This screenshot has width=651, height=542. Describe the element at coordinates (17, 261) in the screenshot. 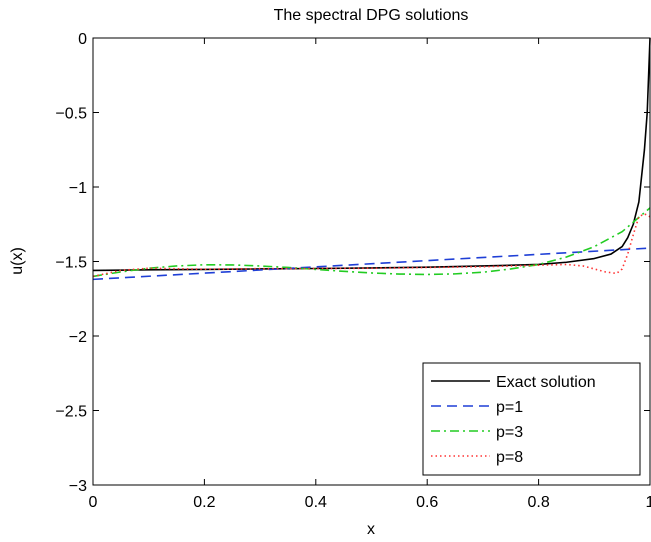

I see `y-axis-label: u(x)` at that location.